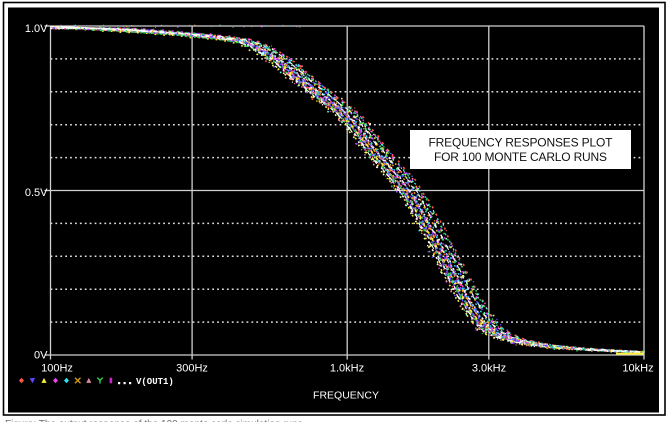  I want to click on svg-text: 0V, so click(41, 356).